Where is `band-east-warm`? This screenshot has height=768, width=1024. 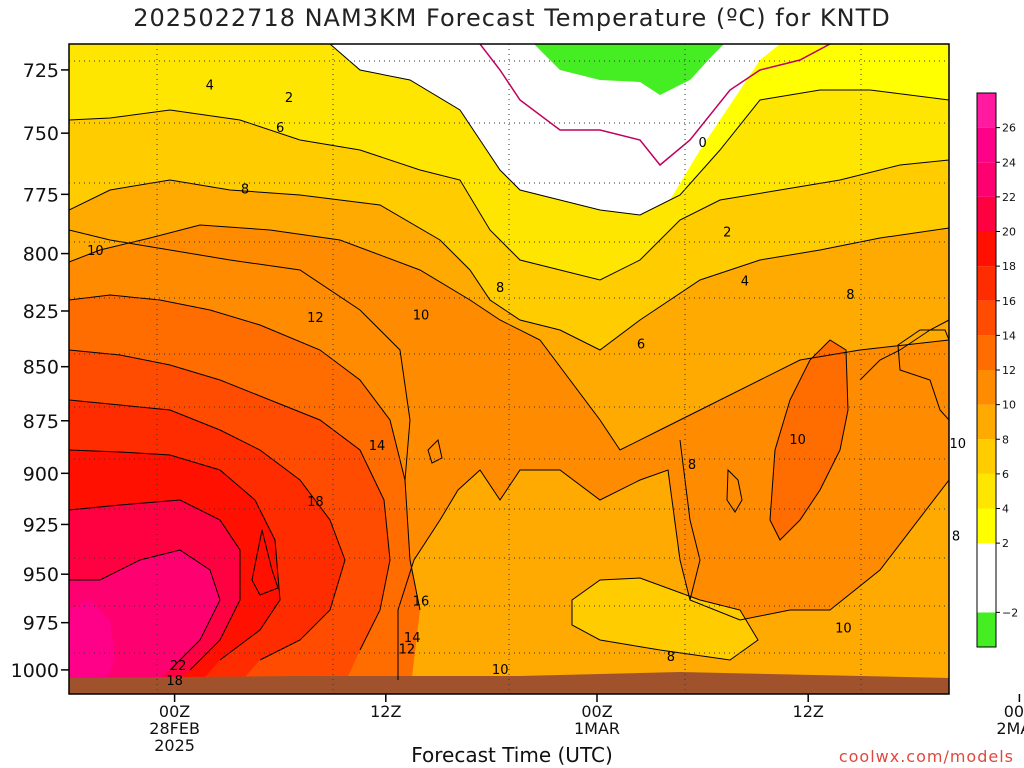
band-east-warm is located at coordinates (809, 440).